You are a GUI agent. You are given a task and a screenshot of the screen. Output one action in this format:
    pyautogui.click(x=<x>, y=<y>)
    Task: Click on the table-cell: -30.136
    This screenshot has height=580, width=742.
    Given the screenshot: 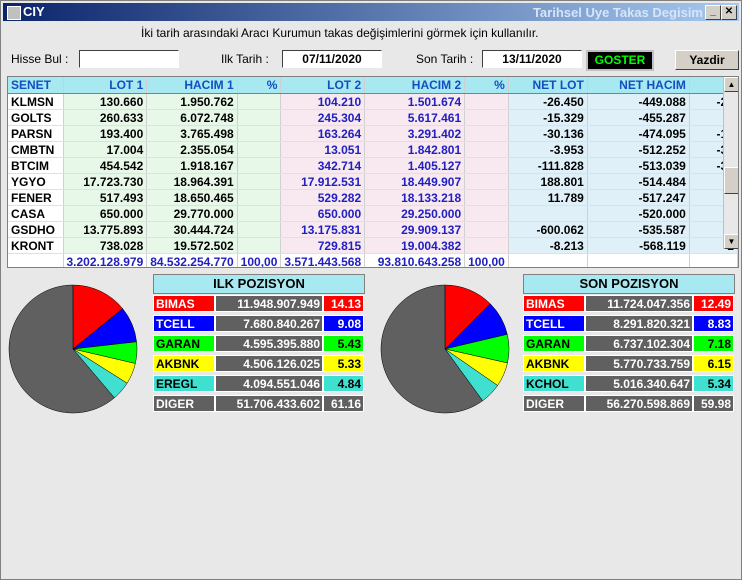 What is the action you would take?
    pyautogui.click(x=548, y=133)
    